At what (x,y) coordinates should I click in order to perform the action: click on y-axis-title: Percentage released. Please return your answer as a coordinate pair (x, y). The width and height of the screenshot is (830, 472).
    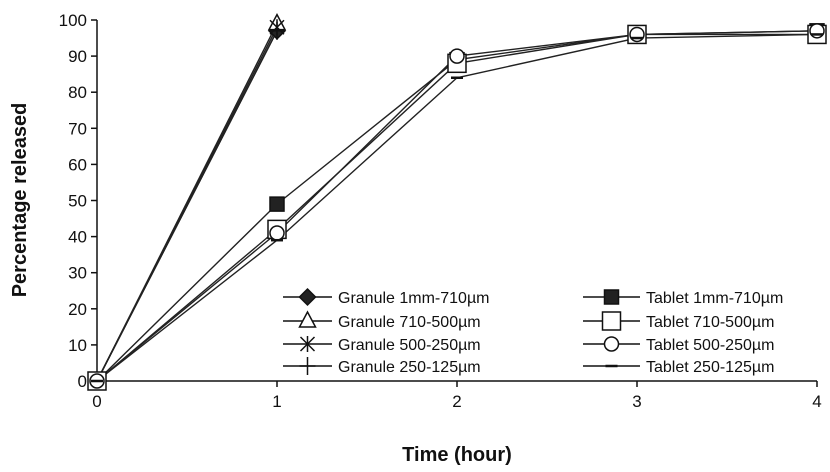
    Looking at the image, I should click on (20, 200).